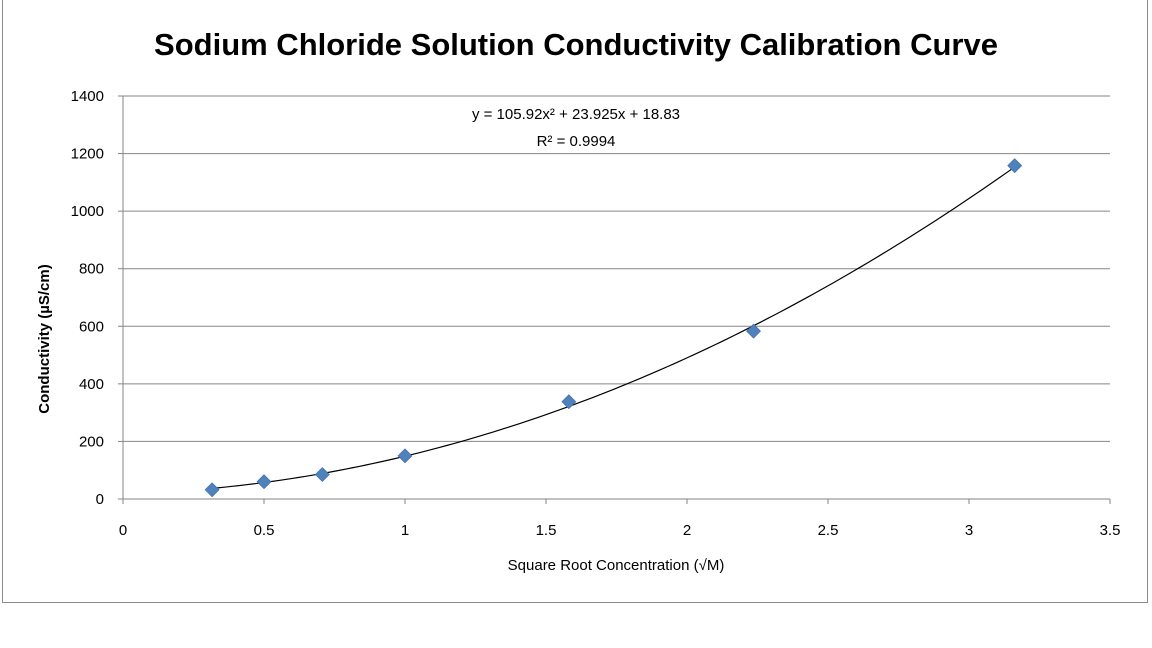 This screenshot has height=648, width=1152. What do you see at coordinates (828, 530) in the screenshot?
I see `x-tick-label: 2.5` at bounding box center [828, 530].